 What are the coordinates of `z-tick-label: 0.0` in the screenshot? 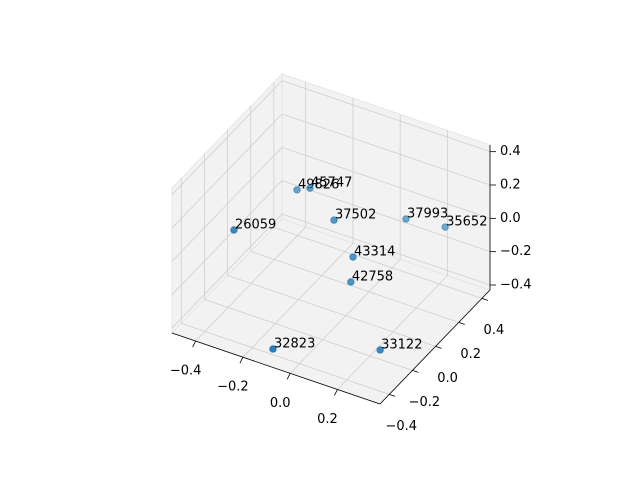 It's located at (510, 218).